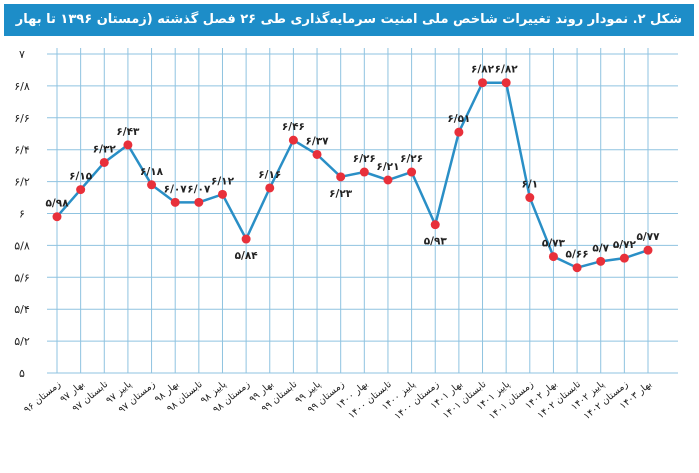  Describe the element at coordinates (458, 119) in the screenshot. I see `data-label: ۶/۵۱` at that location.